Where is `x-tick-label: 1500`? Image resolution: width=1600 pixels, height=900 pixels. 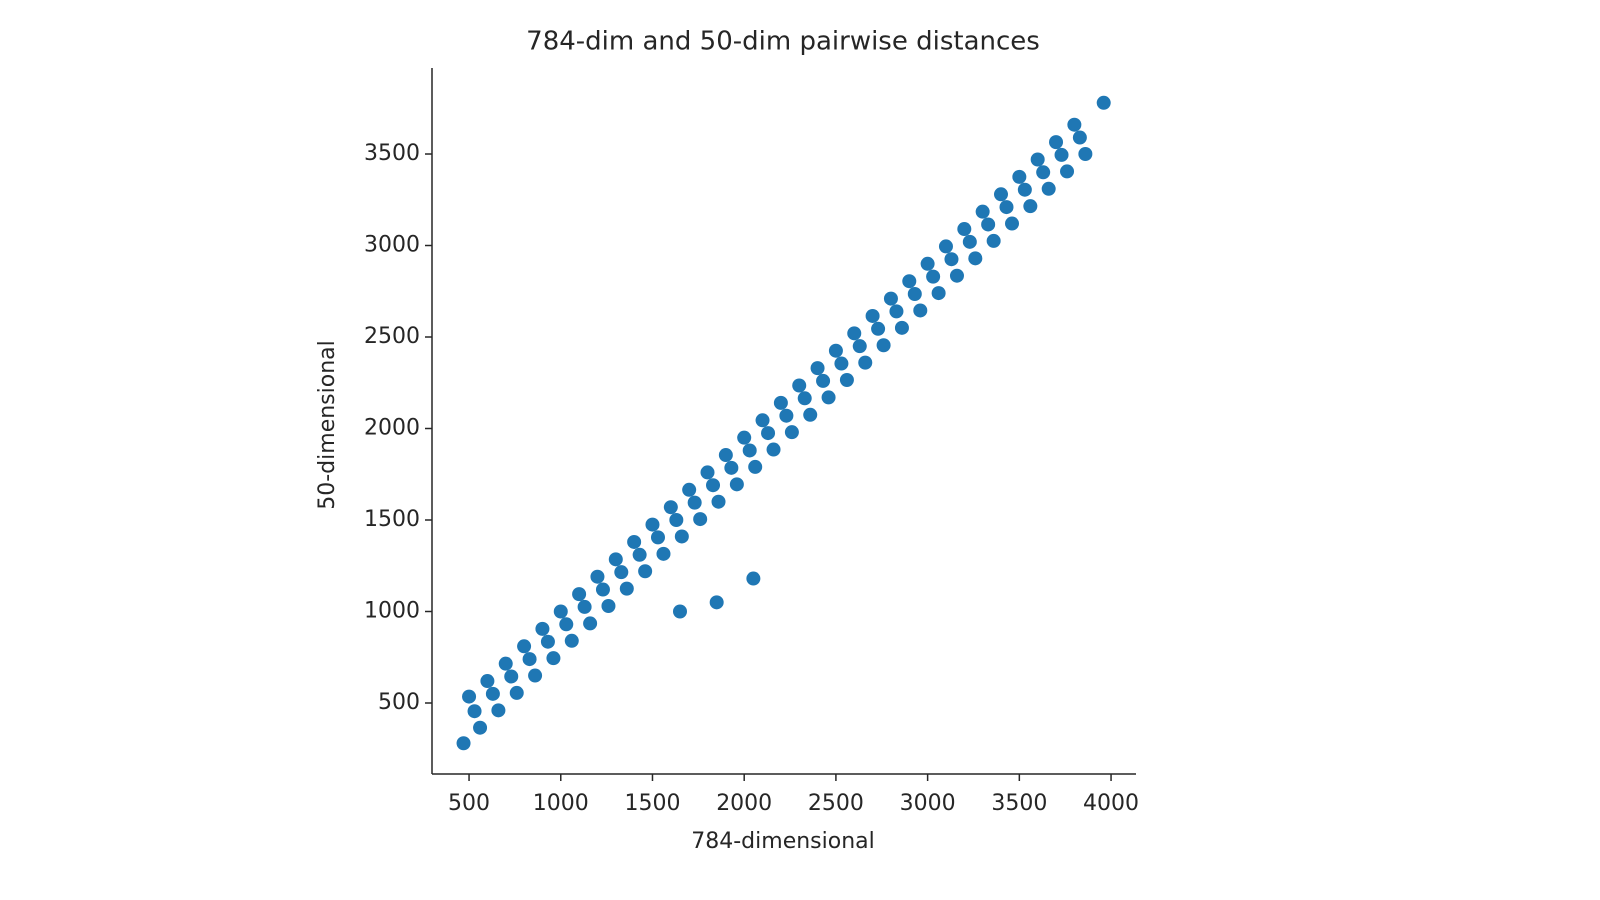 x-tick-label: 1500 is located at coordinates (652, 803).